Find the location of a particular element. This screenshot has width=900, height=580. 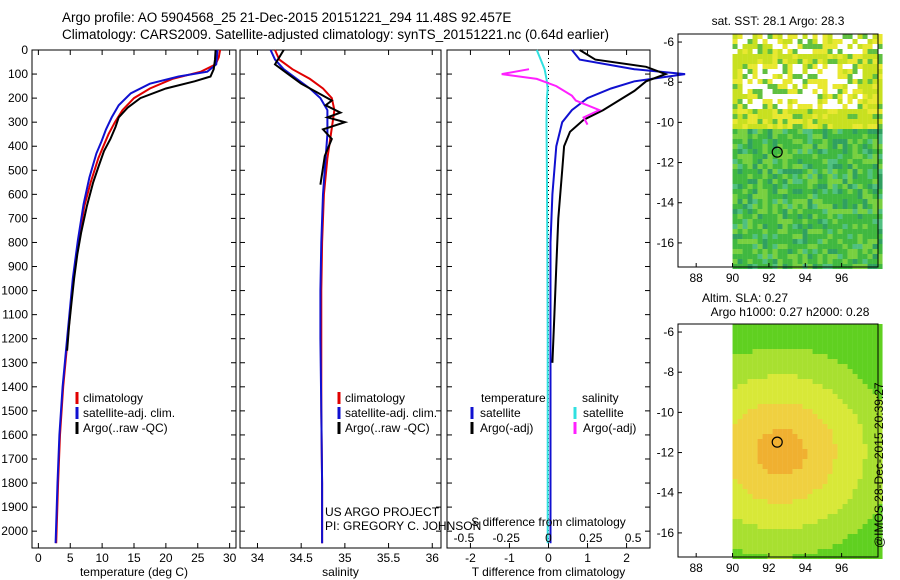

depth-tick-label: 400 is located at coordinates (18, 146).